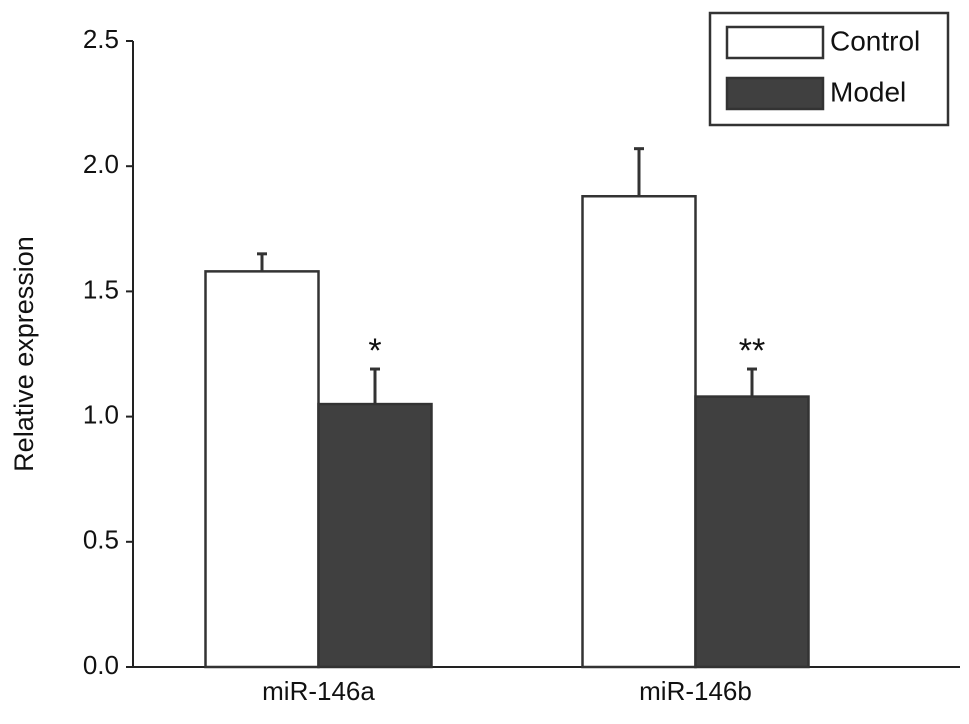 This screenshot has width=969, height=724. Describe the element at coordinates (101, 289) in the screenshot. I see `y-tick-label: 1.5` at that location.